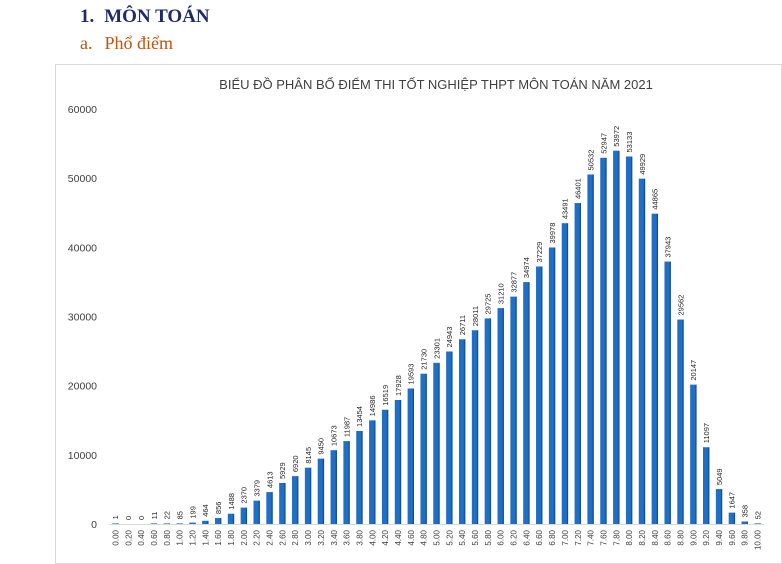 This screenshot has width=782, height=564. I want to click on subsection-heading: a. Phổ điểm, so click(126, 43).